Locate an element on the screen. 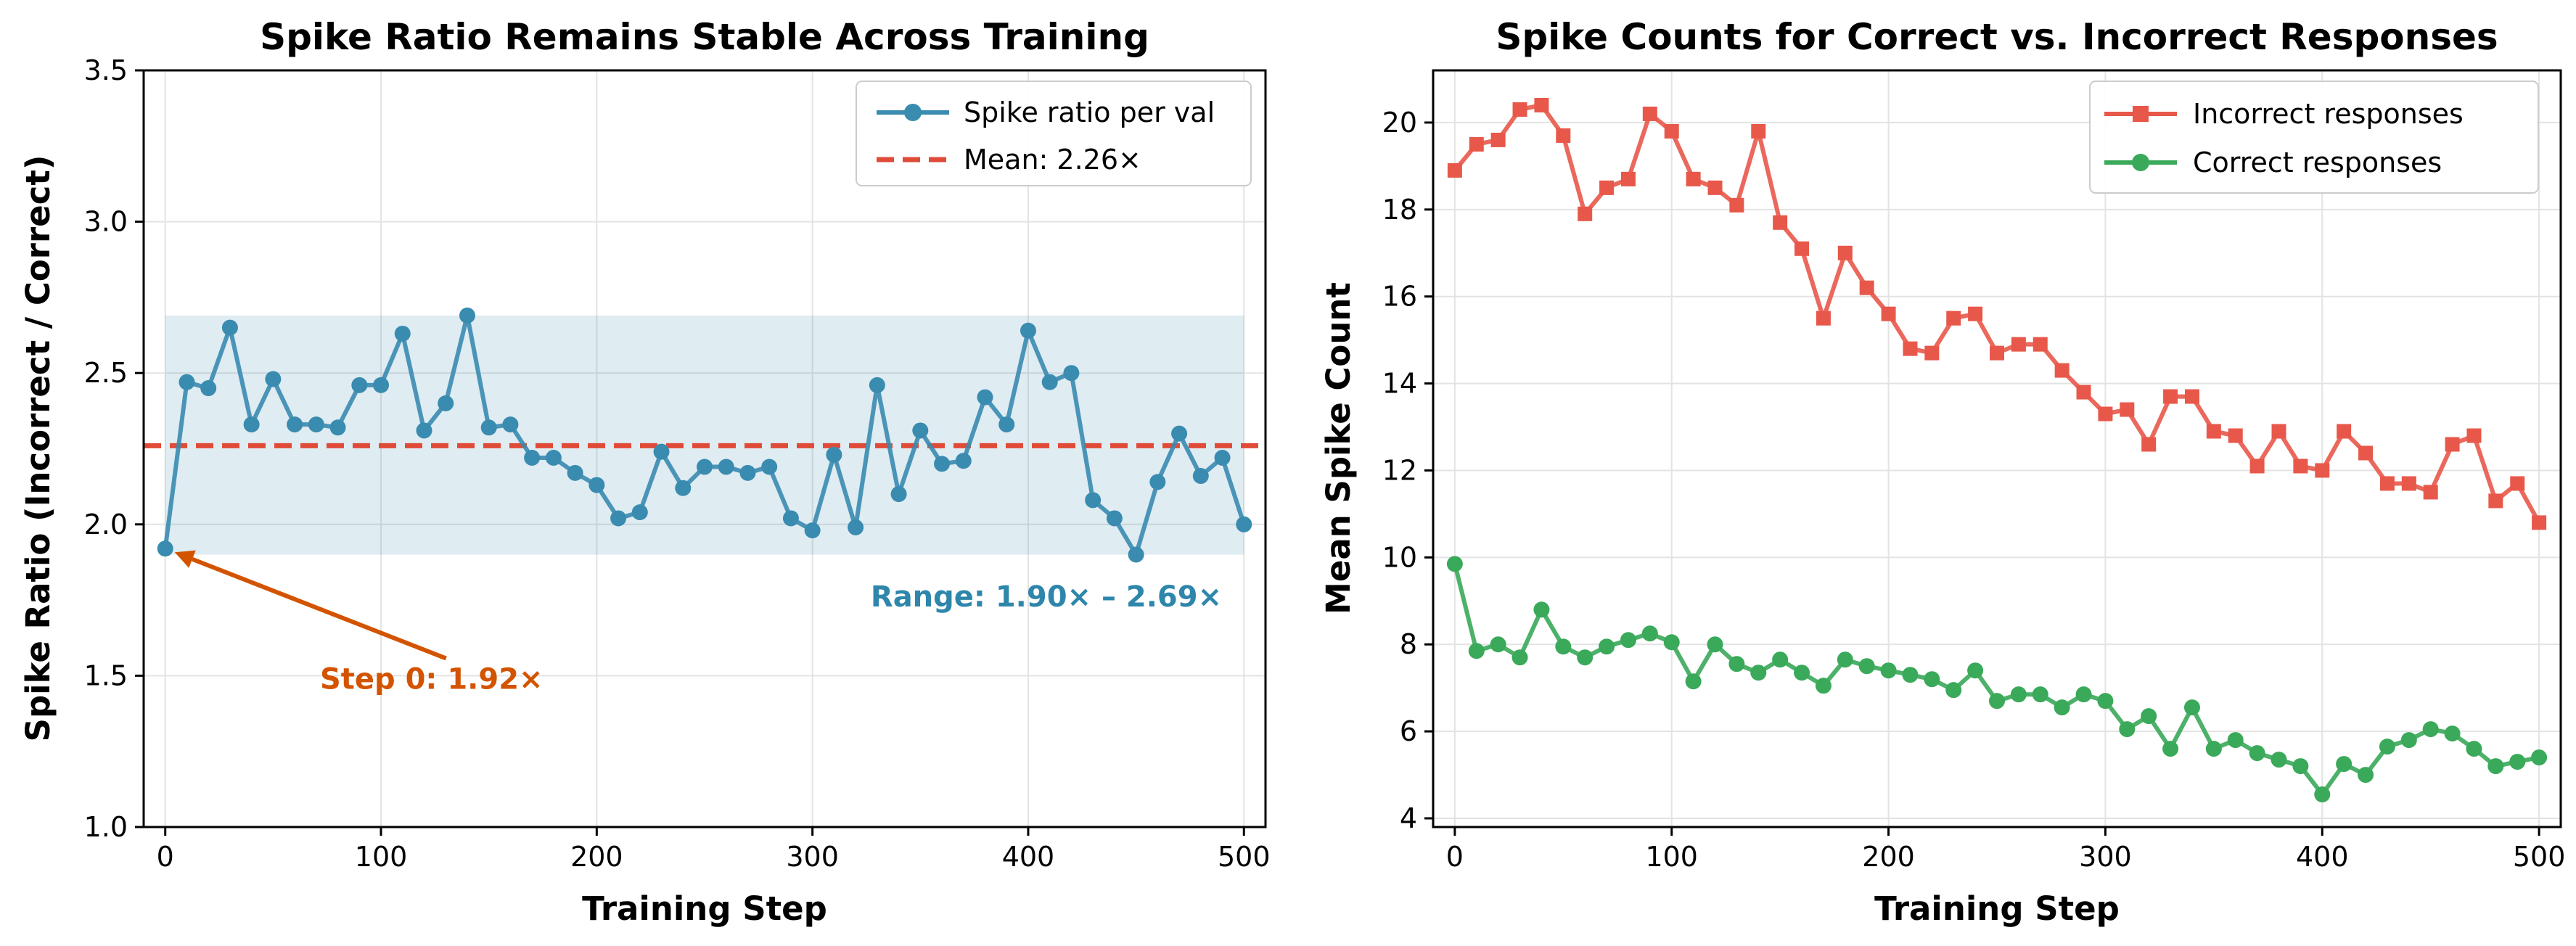 This screenshot has width=2576, height=946. y-tick-label: 18 is located at coordinates (1399, 210).